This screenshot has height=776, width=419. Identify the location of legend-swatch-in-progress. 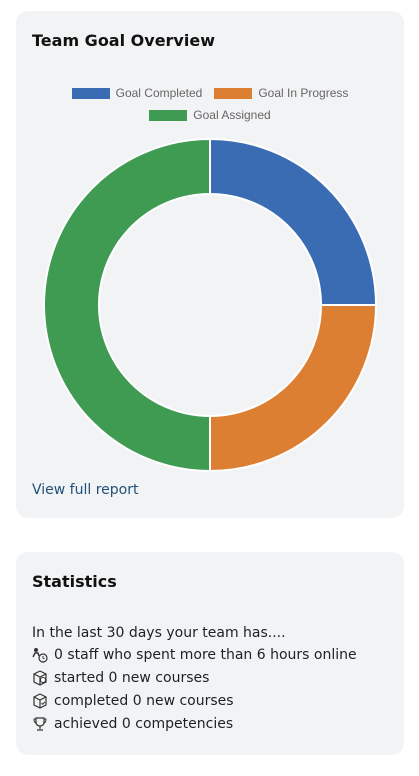
(233, 93).